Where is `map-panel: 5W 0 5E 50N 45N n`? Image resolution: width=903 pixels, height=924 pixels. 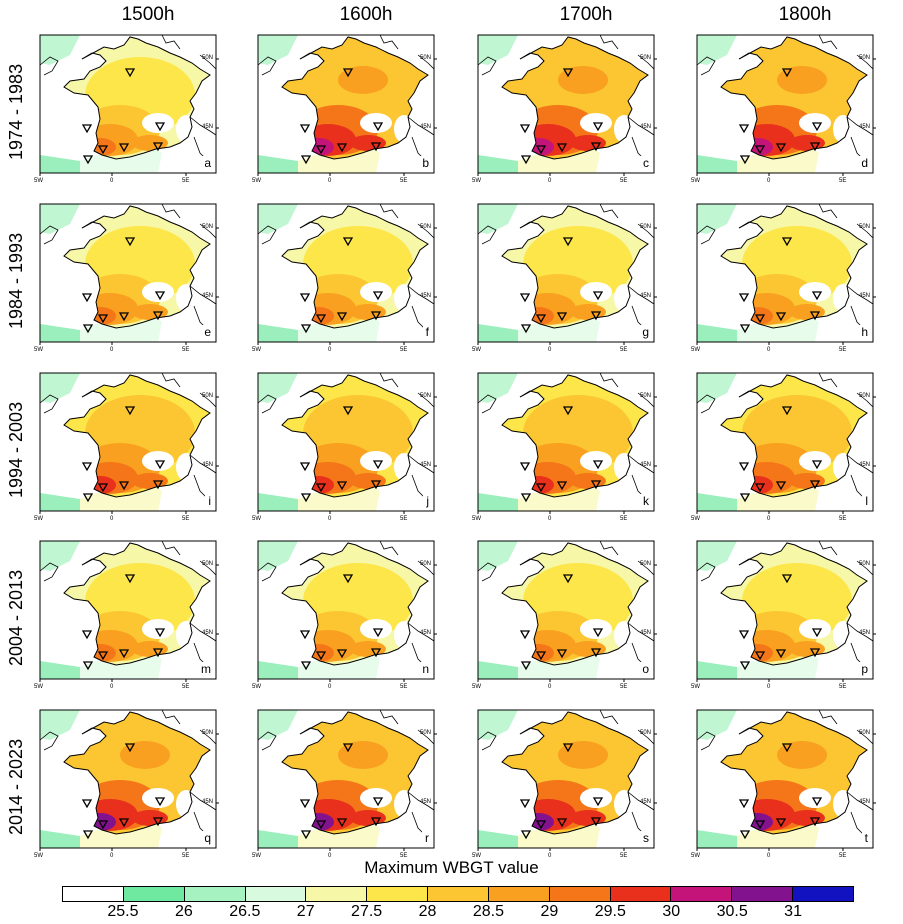 map-panel: 5W 0 5E 50N 45N n is located at coordinates (344, 615).